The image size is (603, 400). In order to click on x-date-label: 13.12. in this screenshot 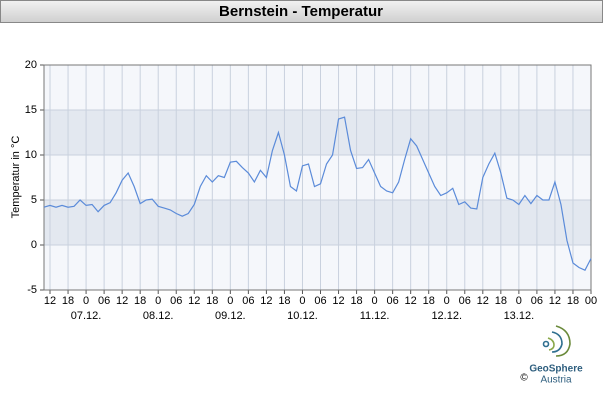, I will do `click(519, 316)`.